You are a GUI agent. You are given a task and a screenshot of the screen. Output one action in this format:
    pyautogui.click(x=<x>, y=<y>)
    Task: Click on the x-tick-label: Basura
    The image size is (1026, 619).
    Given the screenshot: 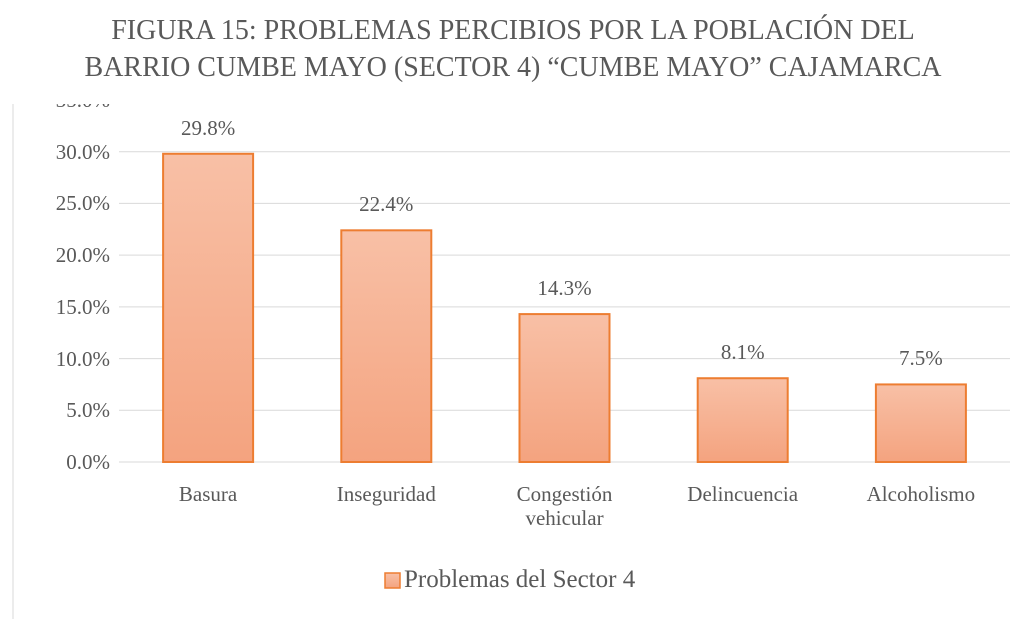 What is the action you would take?
    pyautogui.click(x=208, y=494)
    